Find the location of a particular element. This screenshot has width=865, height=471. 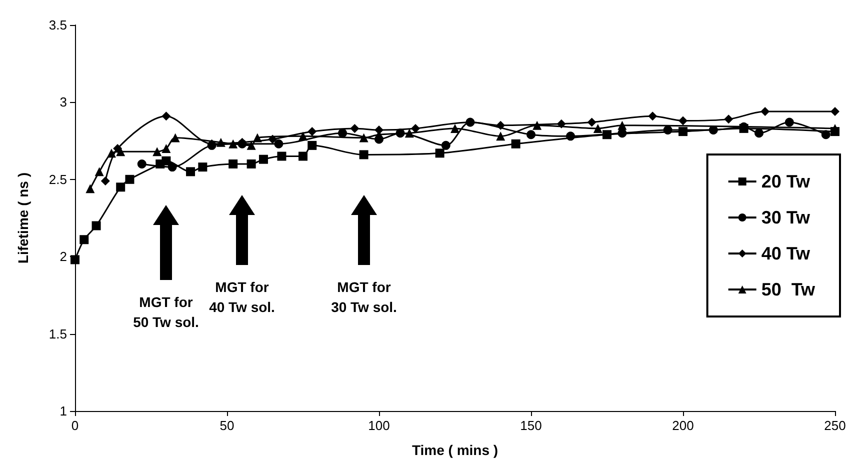

annotation: MGT for 40 Tw sol. is located at coordinates (242, 297).